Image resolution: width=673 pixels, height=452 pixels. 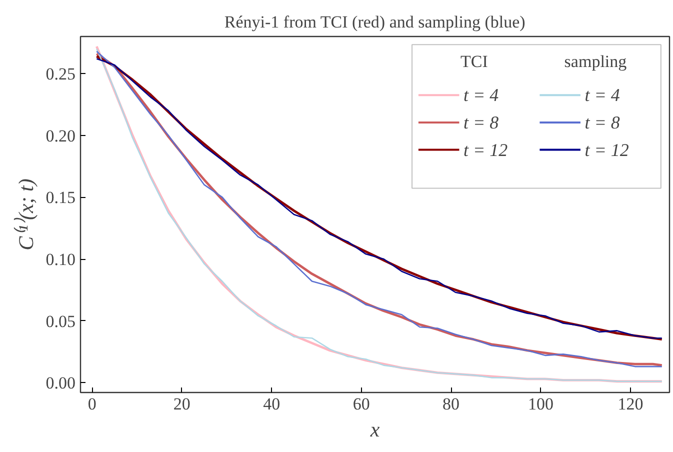 I want to click on y-tick-label: 0.25, so click(x=61, y=74).